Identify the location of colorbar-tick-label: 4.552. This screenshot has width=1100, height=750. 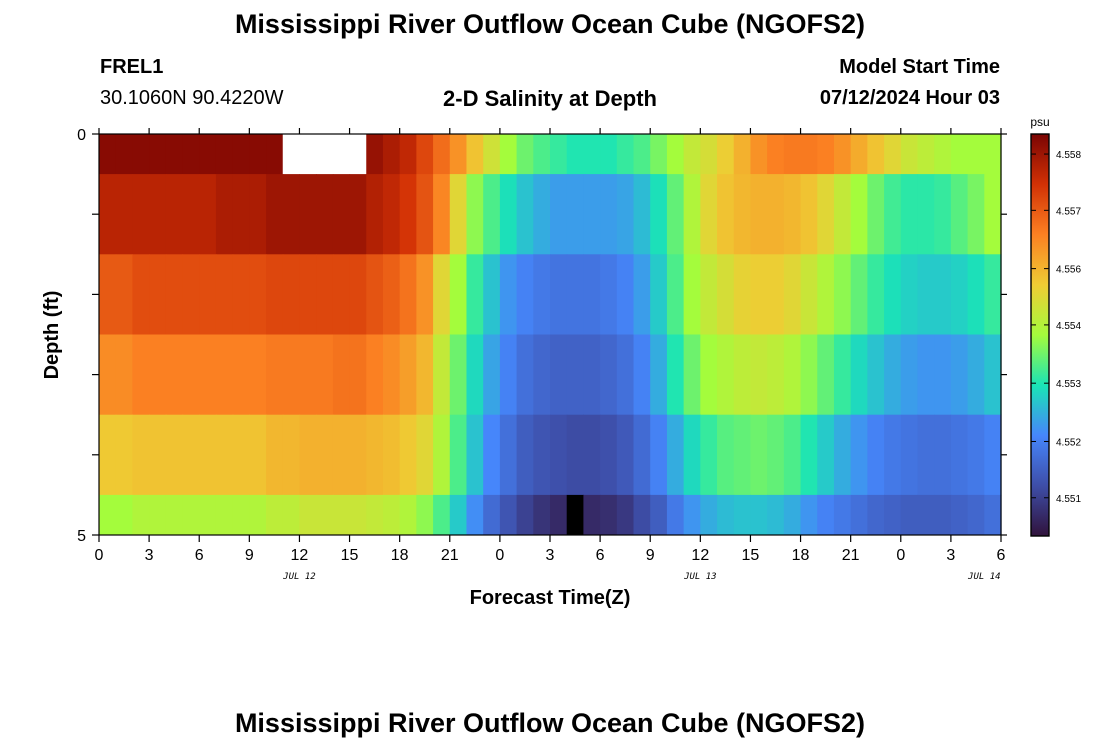
(1068, 442).